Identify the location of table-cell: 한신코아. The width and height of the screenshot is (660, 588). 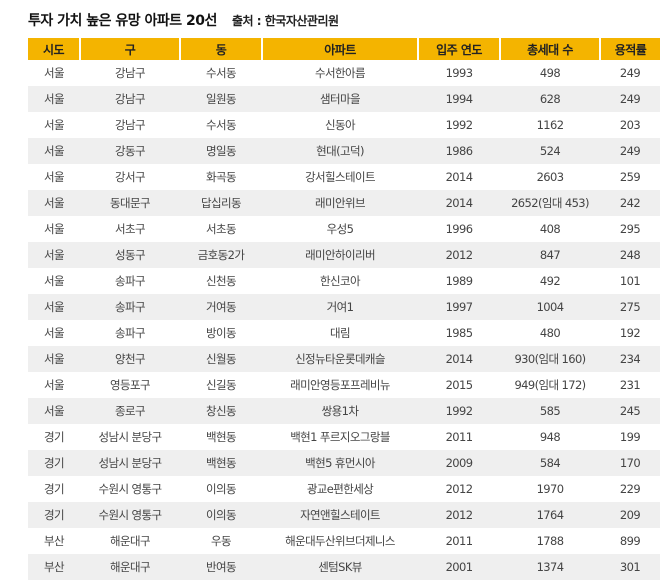
(340, 281).